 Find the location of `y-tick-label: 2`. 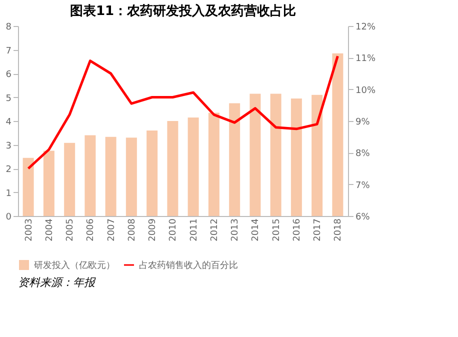

y-tick-label: 2 is located at coordinates (9, 170).